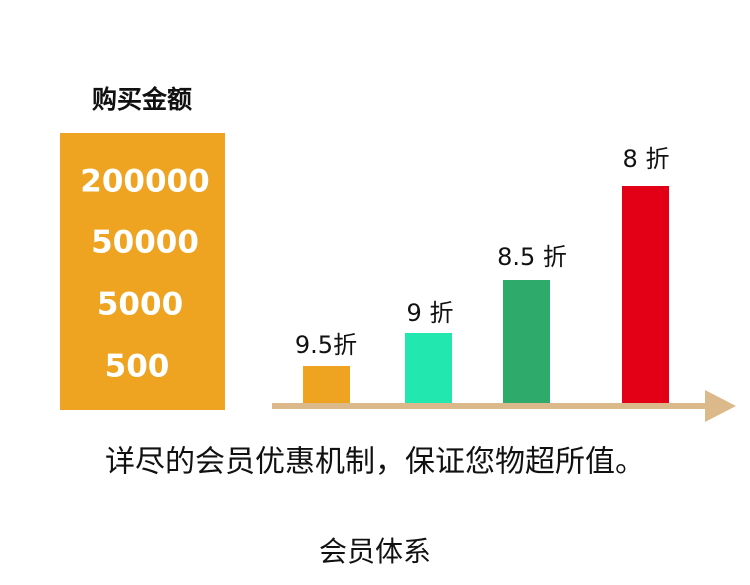  Describe the element at coordinates (144, 182) in the screenshot. I see `amount: 200000` at that location.